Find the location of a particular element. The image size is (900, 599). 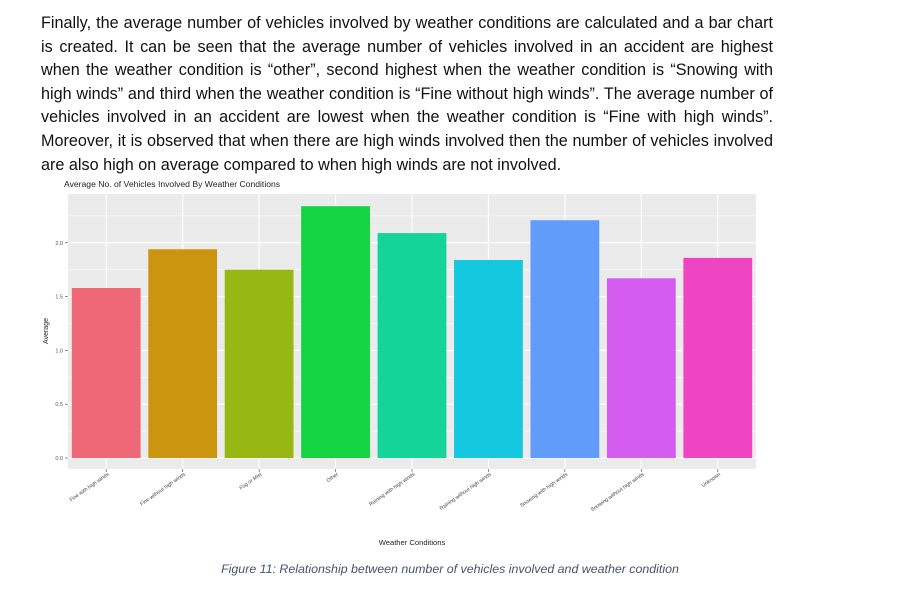

x-tick-label: Raining without high winds is located at coordinates (466, 491).